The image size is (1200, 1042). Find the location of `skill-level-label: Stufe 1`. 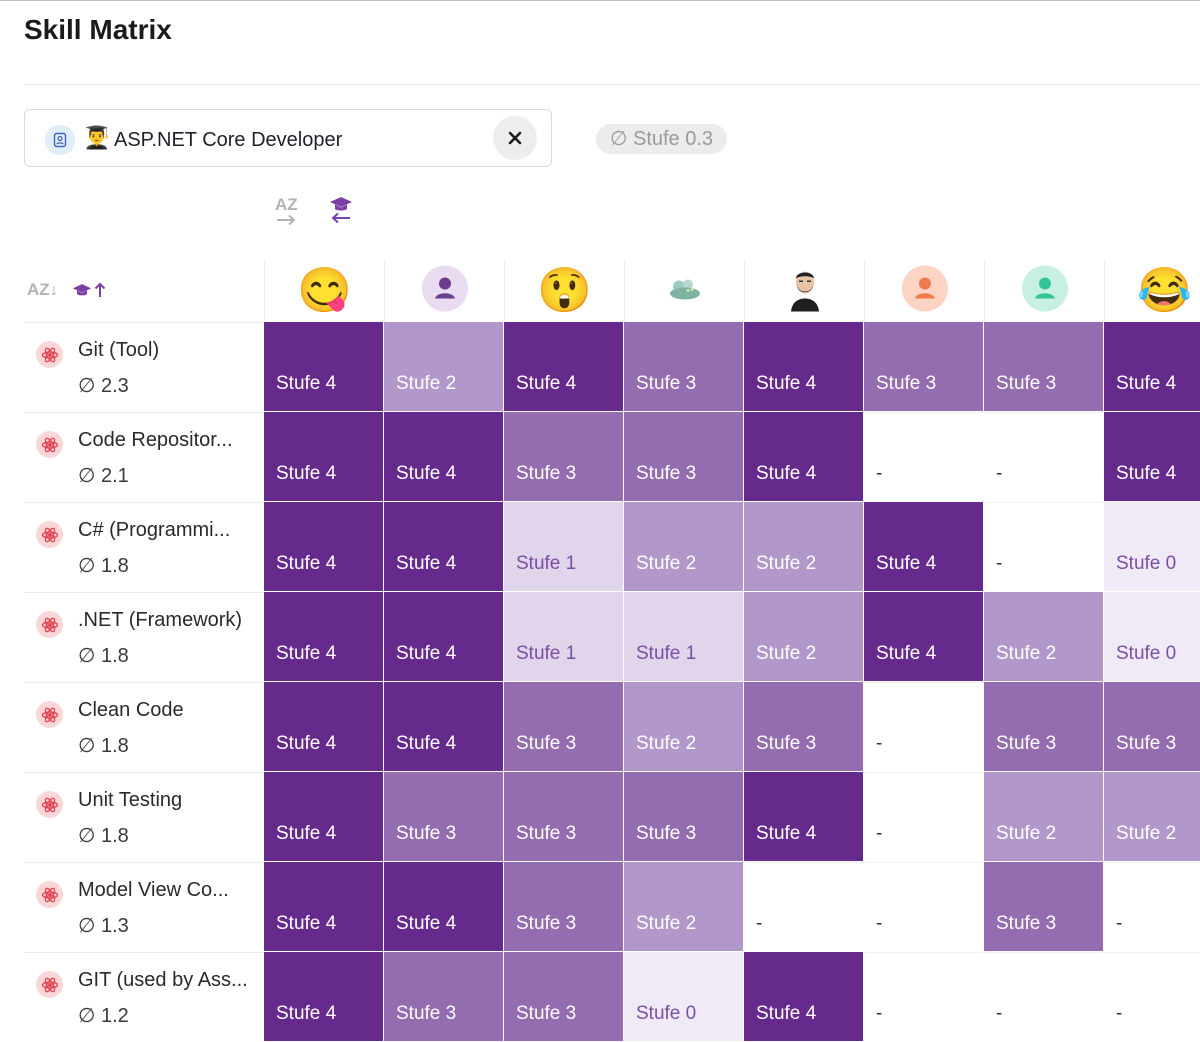

skill-level-label: Stufe 1 is located at coordinates (546, 563).